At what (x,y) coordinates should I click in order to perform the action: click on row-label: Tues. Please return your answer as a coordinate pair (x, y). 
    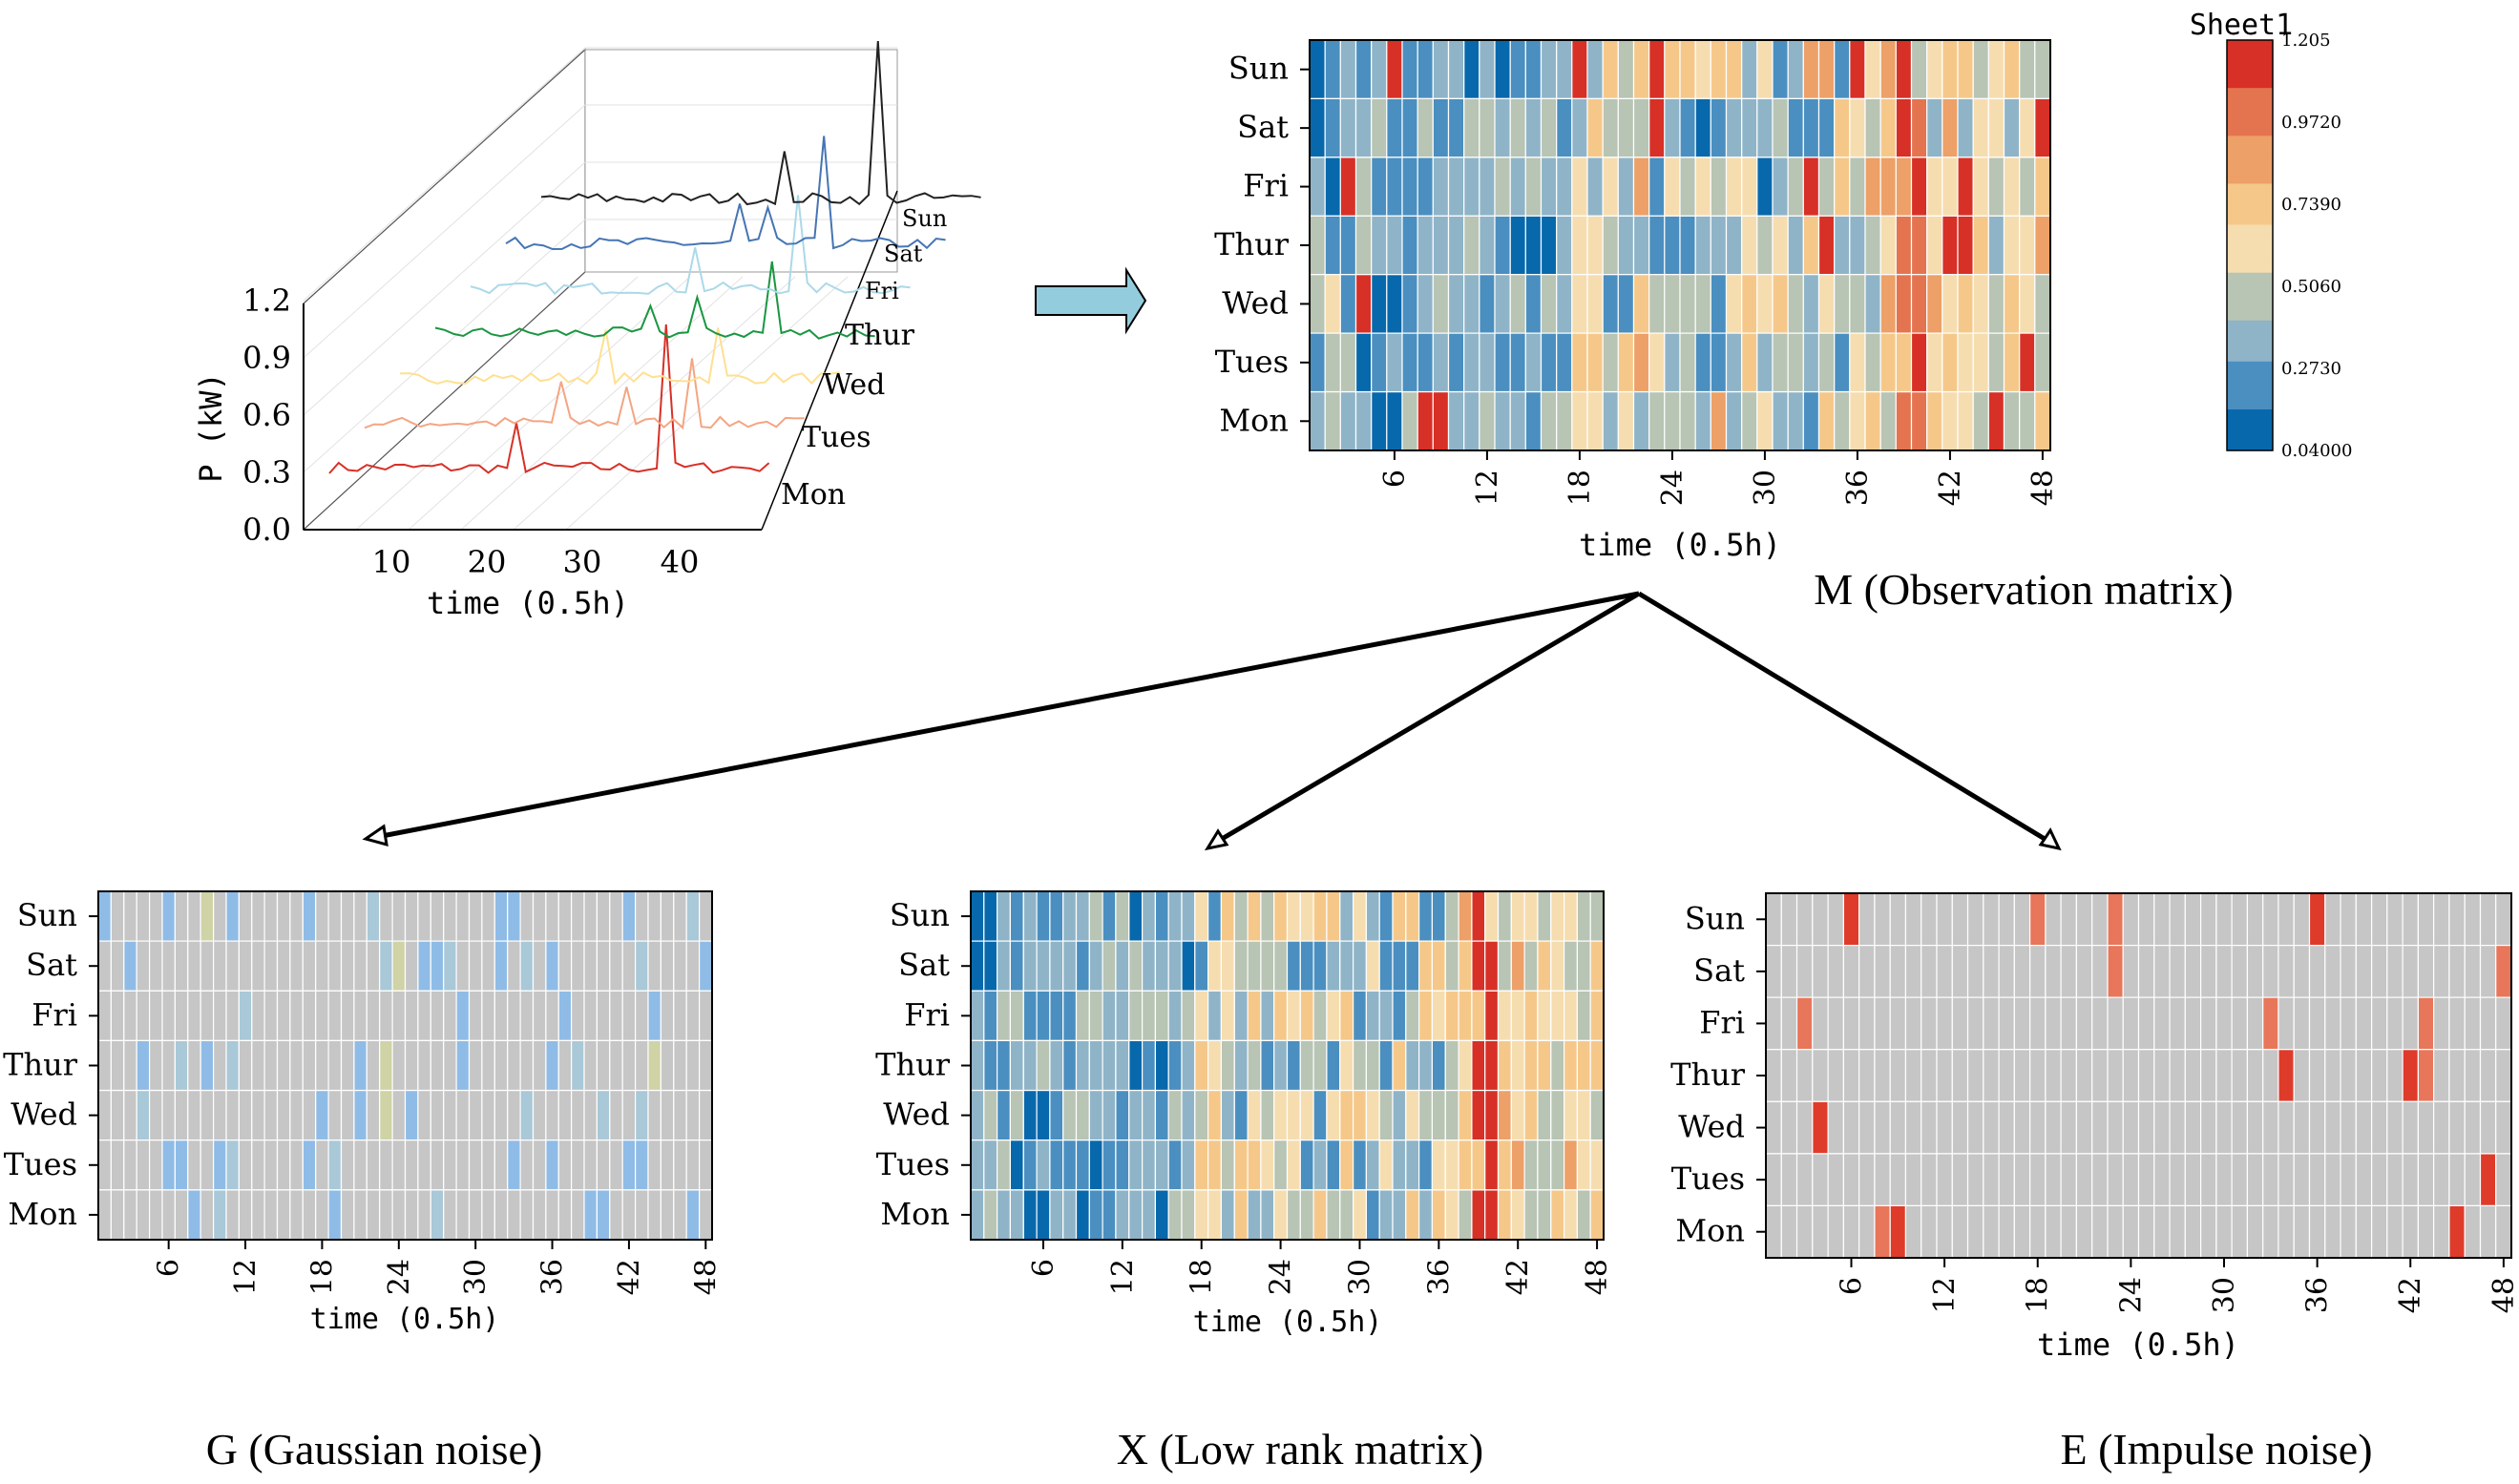
    Looking at the image, I should click on (913, 1164).